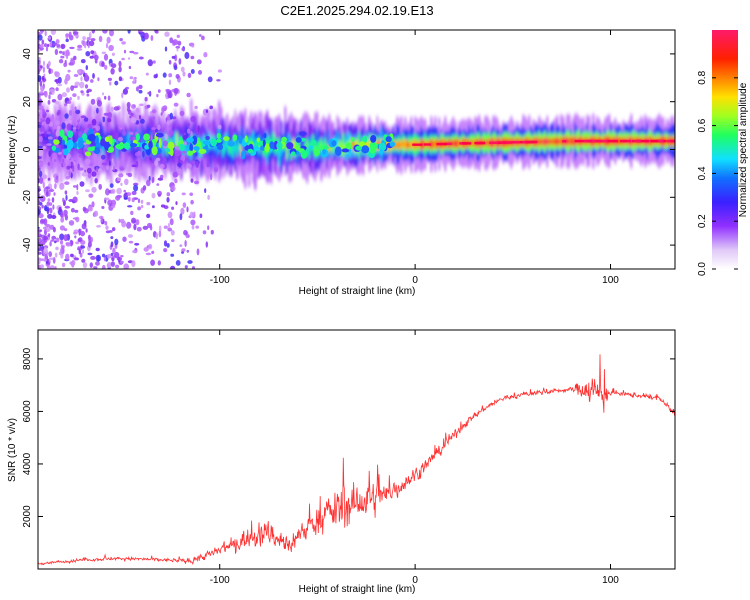  Describe the element at coordinates (357, 291) in the screenshot. I see `spectrogram-xlabel: Height of straight line (km)` at that location.